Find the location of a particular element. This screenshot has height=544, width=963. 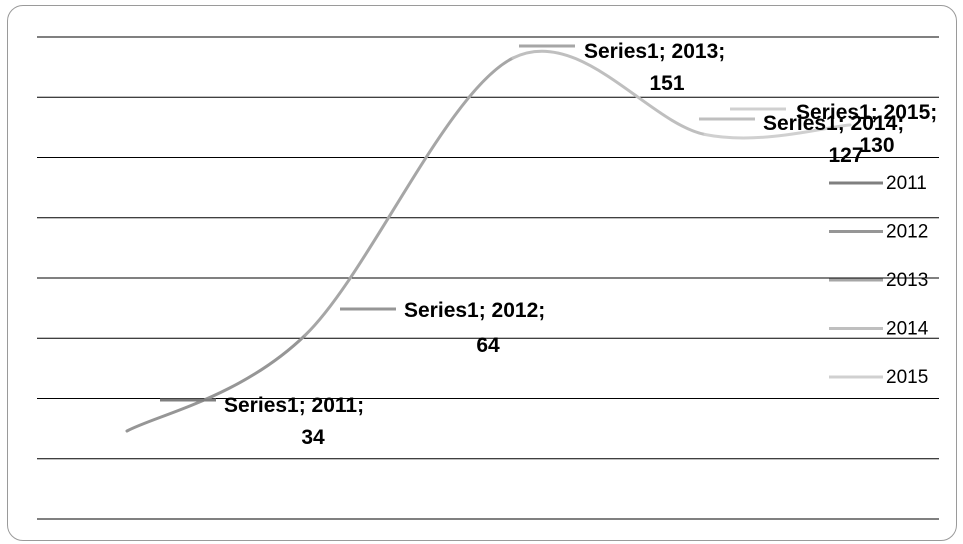

data-label-value-2015: 130 is located at coordinates (876, 145).